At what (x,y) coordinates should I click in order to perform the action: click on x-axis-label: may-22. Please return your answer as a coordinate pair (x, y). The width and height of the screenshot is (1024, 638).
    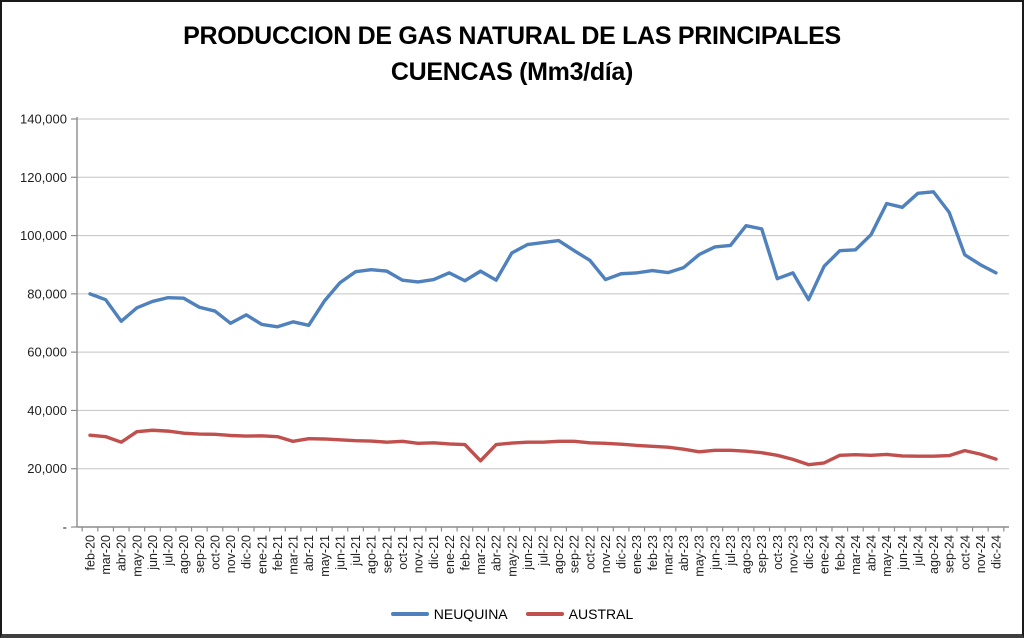
    Looking at the image, I should click on (512, 556).